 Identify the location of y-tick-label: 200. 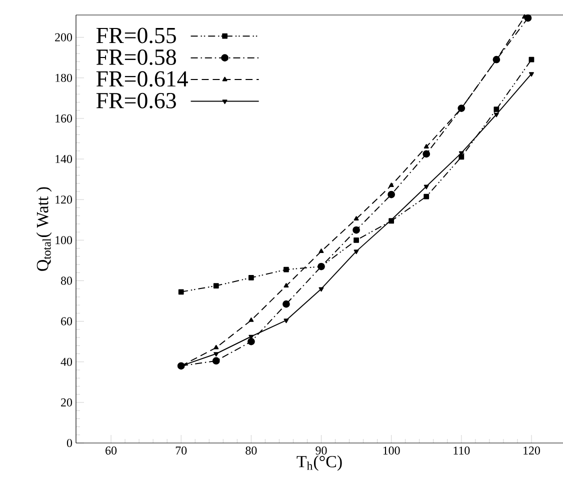
(63, 37).